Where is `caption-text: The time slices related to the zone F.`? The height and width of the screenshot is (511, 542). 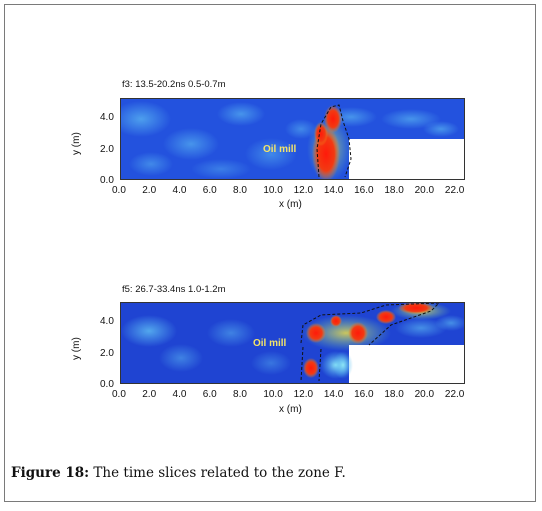 caption-text: The time slices related to the zone F. is located at coordinates (217, 473).